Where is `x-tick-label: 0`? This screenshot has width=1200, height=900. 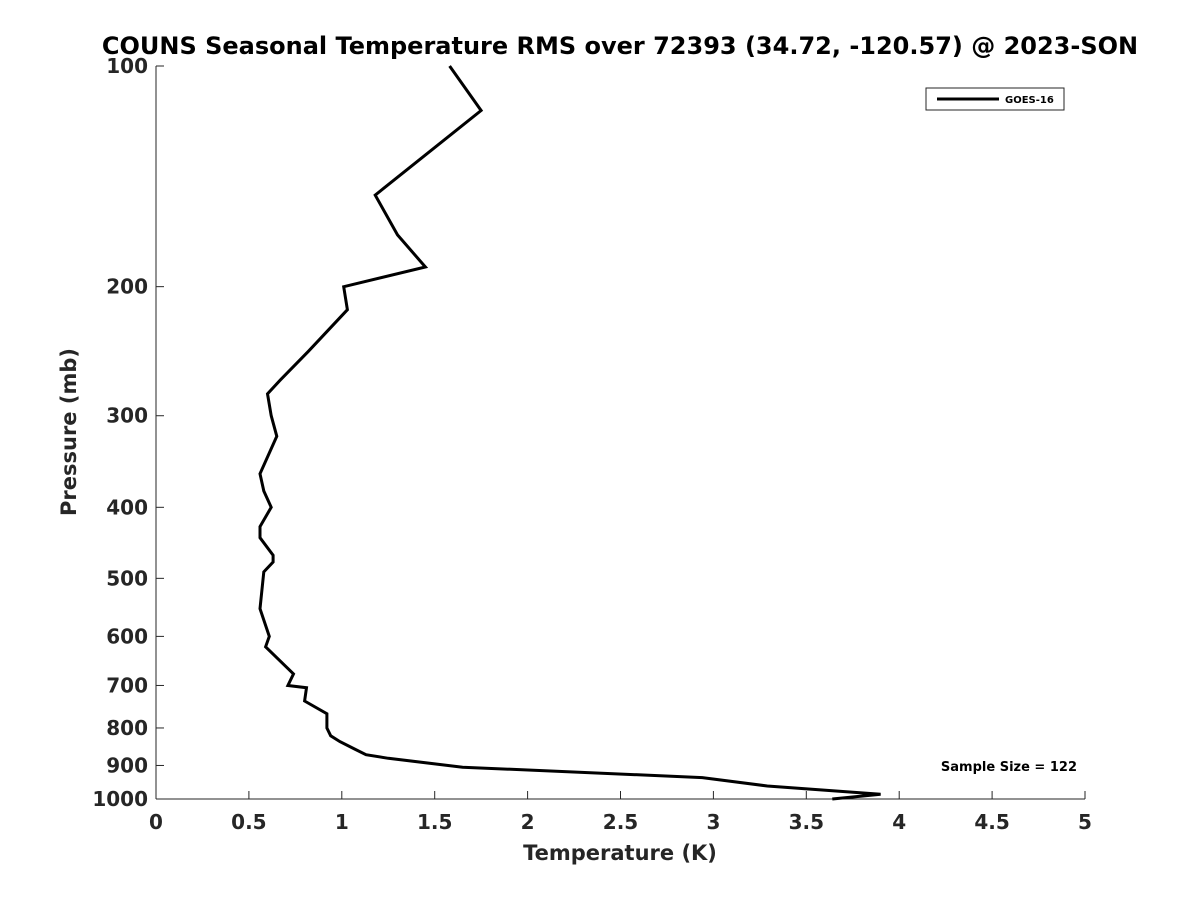 x-tick-label: 0 is located at coordinates (156, 822).